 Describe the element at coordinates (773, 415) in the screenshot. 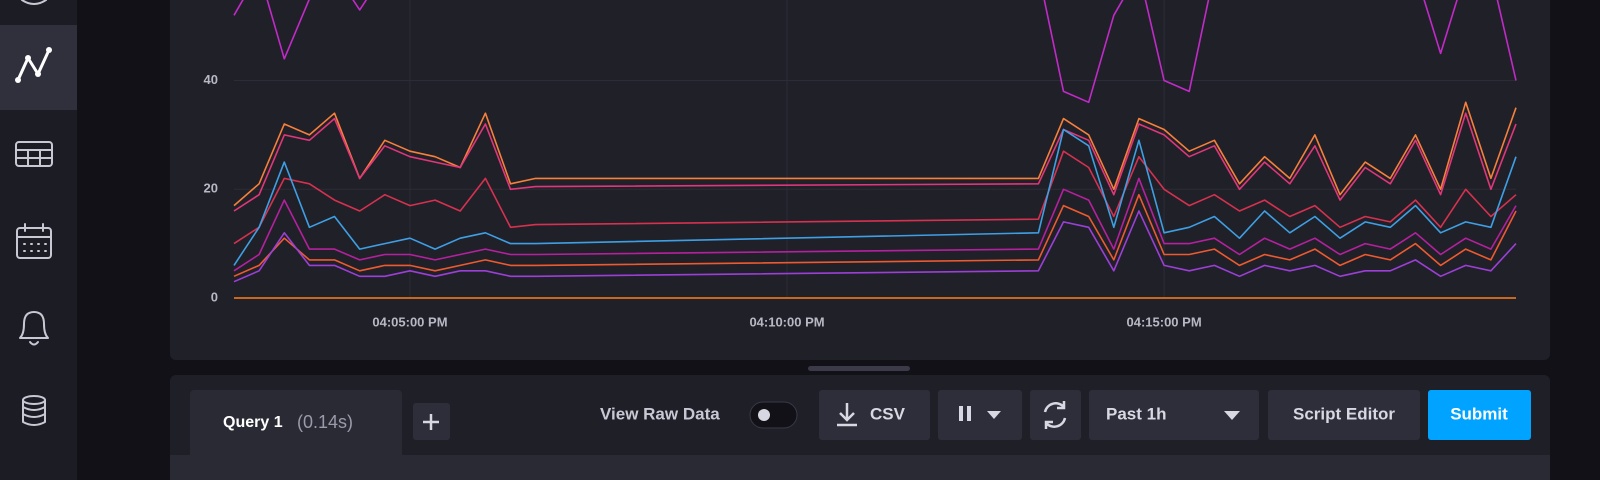

I see `raw-data-toggle` at that location.